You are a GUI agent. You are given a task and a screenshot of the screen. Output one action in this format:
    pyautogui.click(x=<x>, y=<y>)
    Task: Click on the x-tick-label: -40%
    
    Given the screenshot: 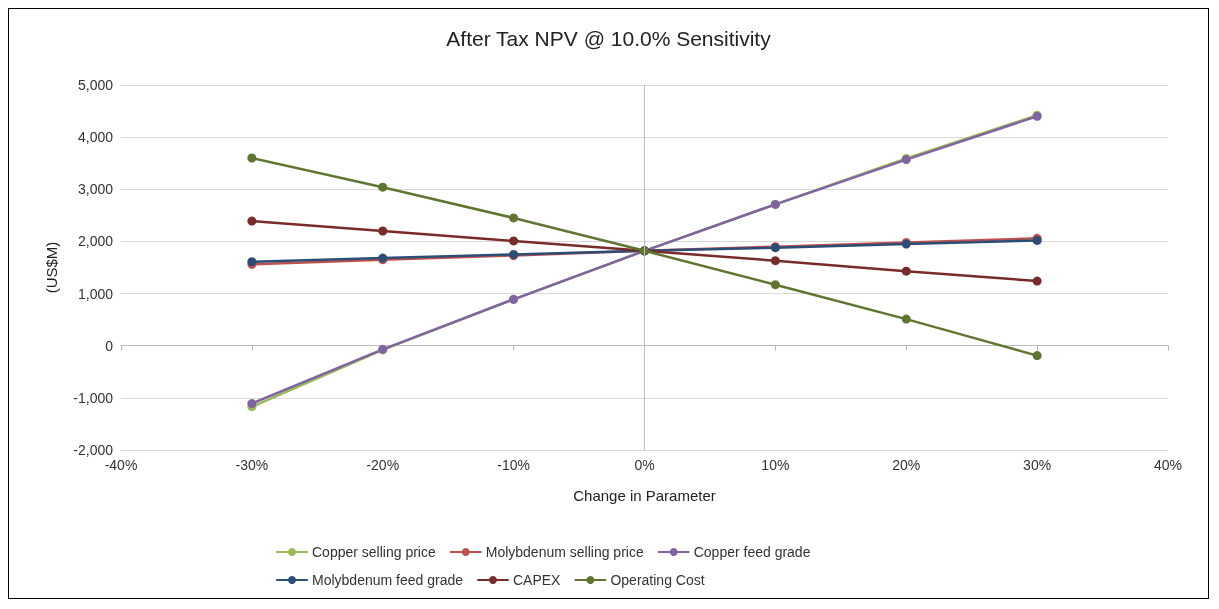 What is the action you would take?
    pyautogui.click(x=121, y=465)
    